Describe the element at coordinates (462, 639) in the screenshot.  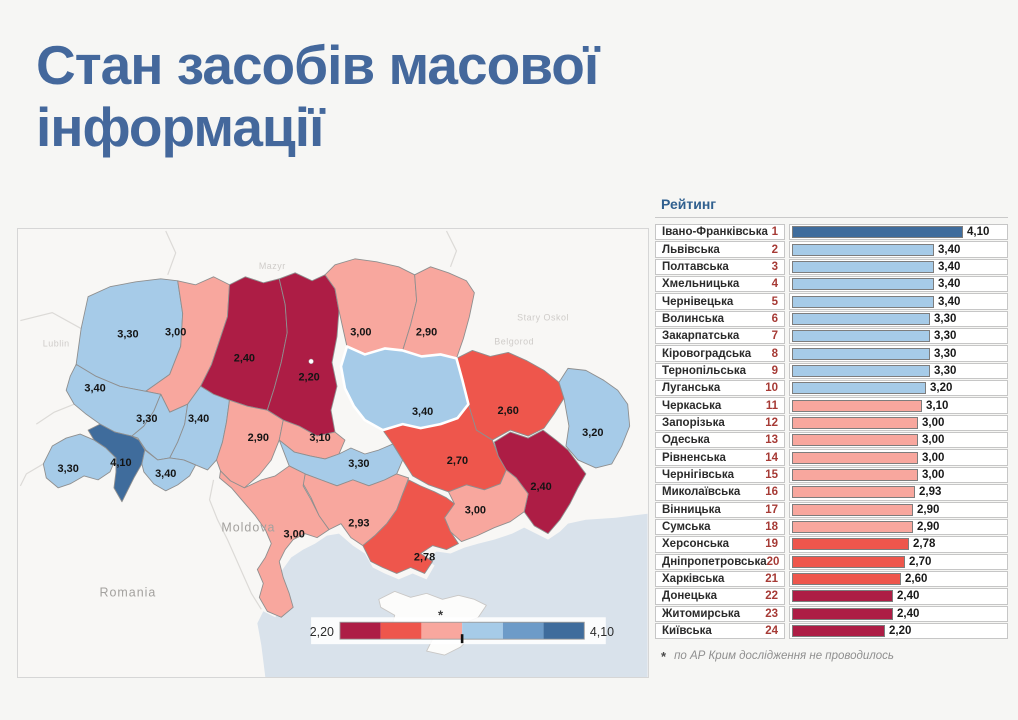
I see `legend-midpoint-tick` at that location.